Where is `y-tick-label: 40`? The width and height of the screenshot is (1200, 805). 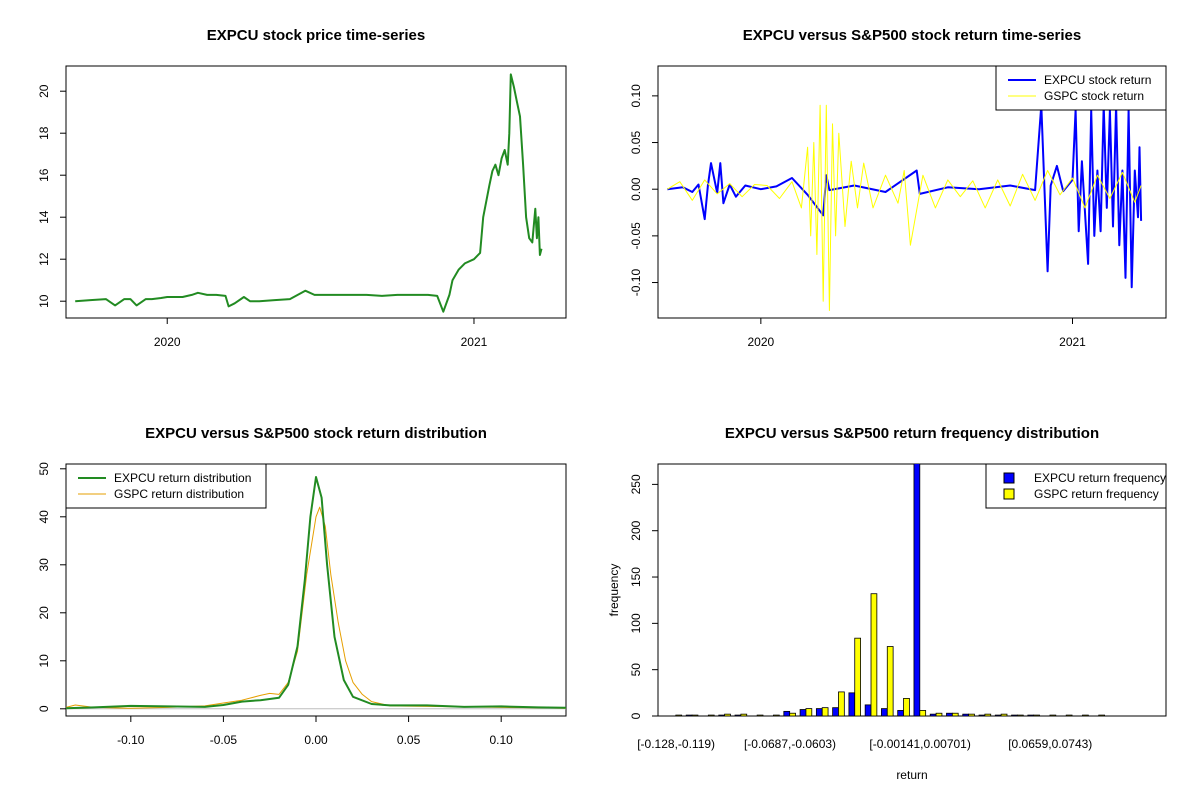 y-tick-label: 40 is located at coordinates (44, 517).